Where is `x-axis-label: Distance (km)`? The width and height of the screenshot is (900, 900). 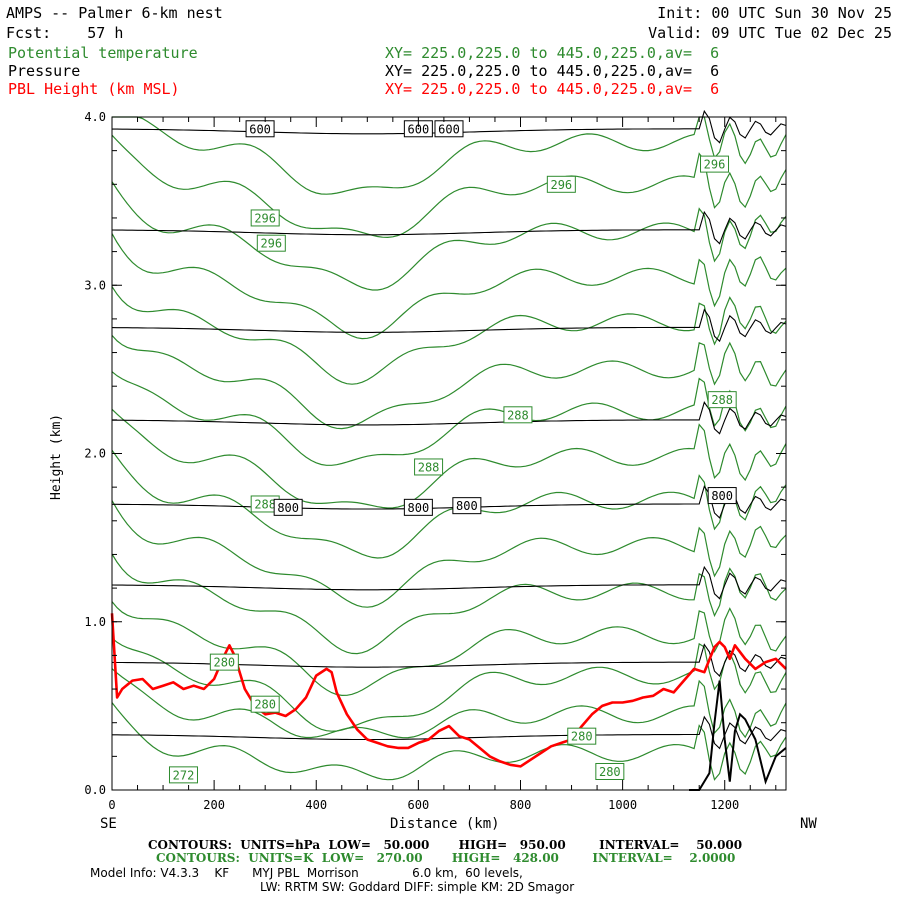 x-axis-label: Distance (km) is located at coordinates (445, 824).